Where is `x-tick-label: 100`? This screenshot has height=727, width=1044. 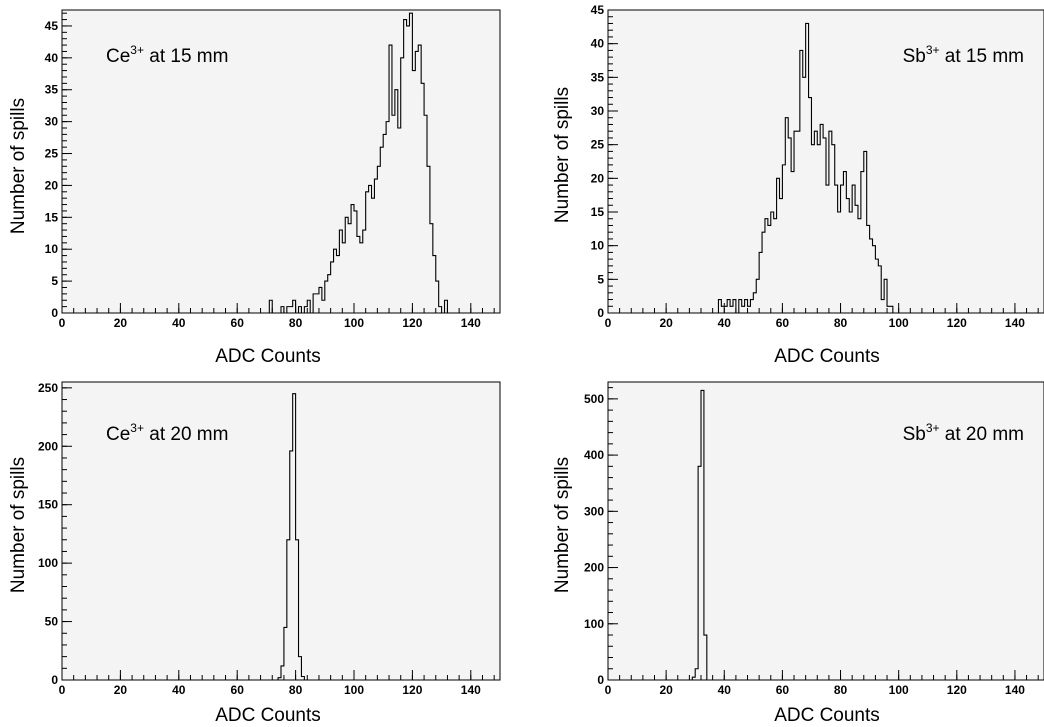 x-tick-label: 100 is located at coordinates (354, 690).